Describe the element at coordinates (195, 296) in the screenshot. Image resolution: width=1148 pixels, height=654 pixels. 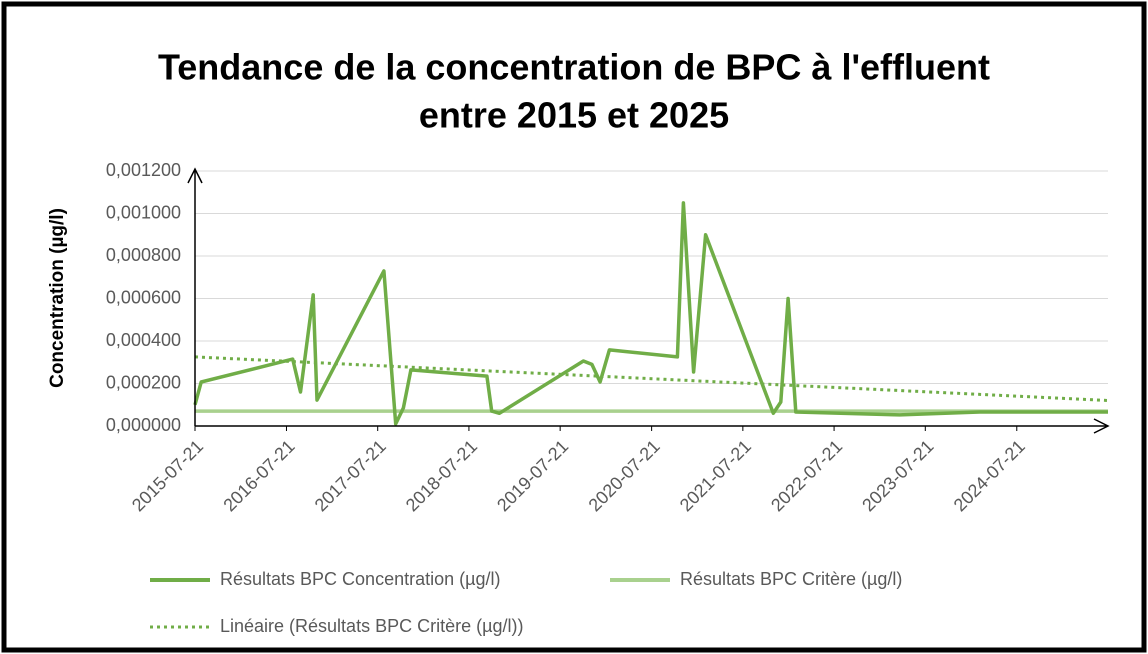
I see `y-axis` at that location.